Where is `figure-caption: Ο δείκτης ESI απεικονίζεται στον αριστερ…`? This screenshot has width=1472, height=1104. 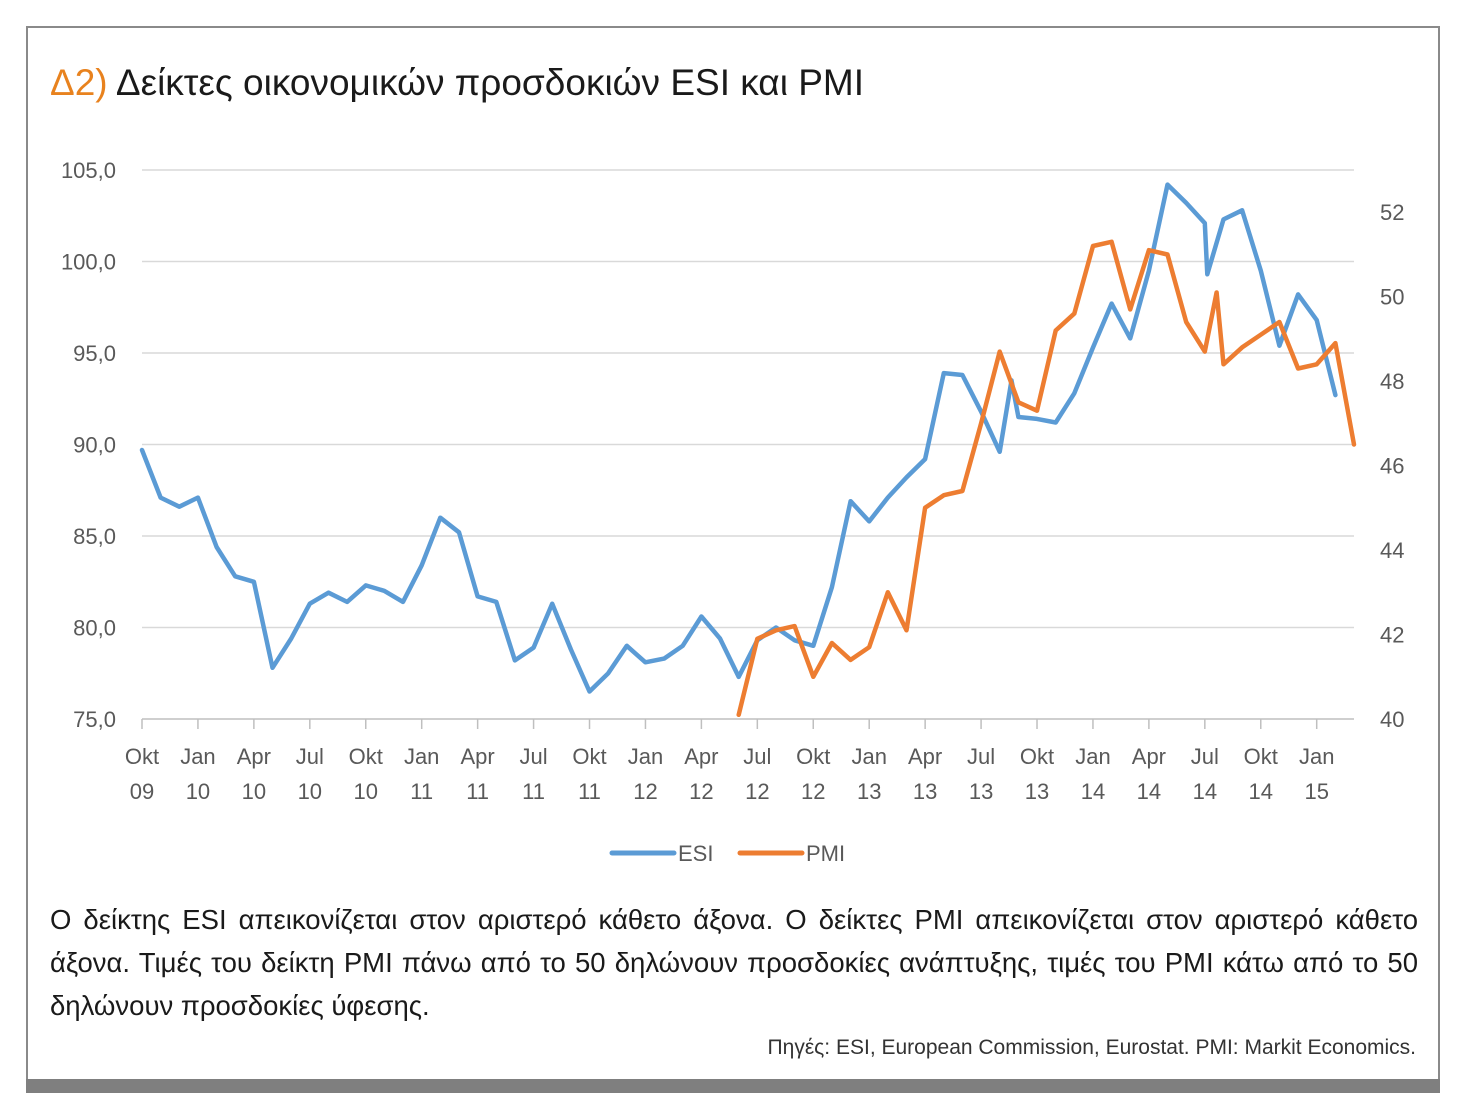
figure-caption: Ο δείκτης ESI απεικονίζεται στον αριστερ… is located at coordinates (734, 962).